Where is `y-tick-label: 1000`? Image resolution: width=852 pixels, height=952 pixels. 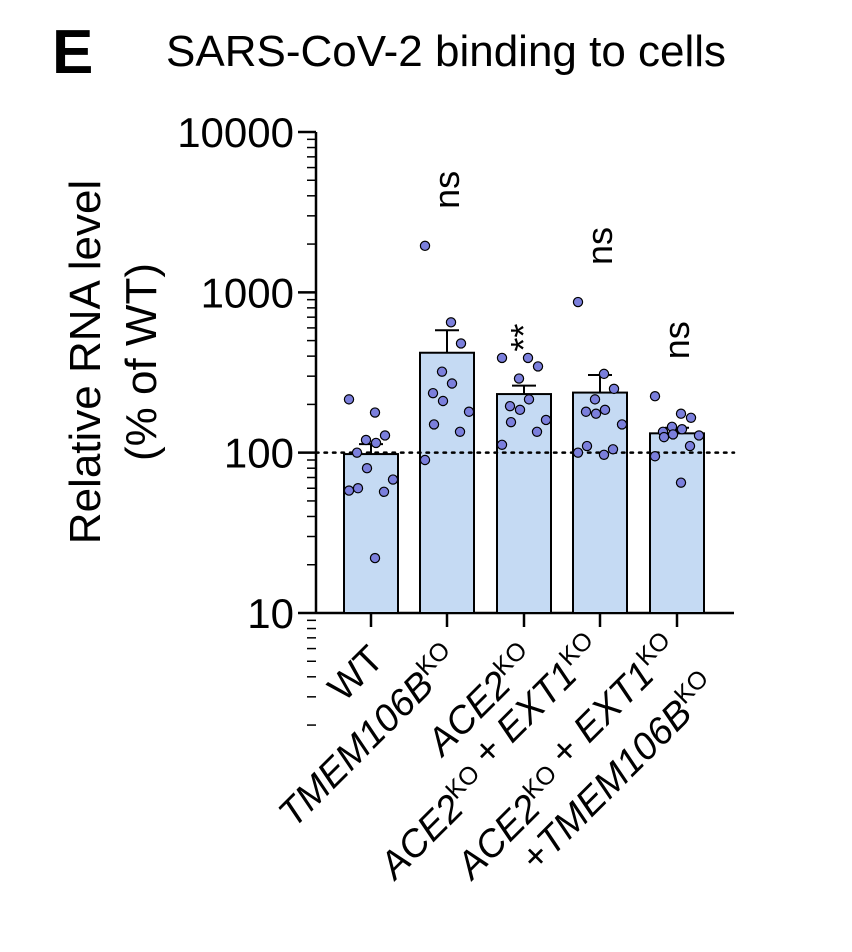
y-tick-label: 1000 is located at coordinates (247, 292).